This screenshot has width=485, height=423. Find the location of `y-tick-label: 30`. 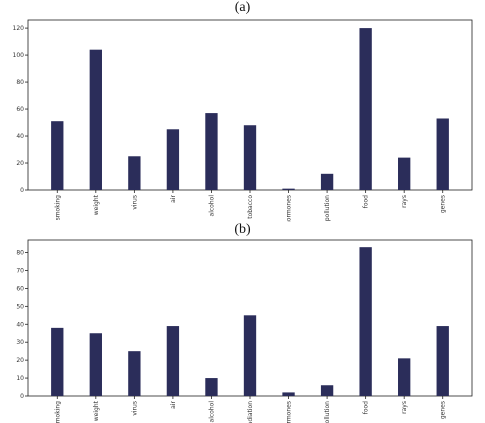

y-tick-label: 30 is located at coordinates (20, 342).